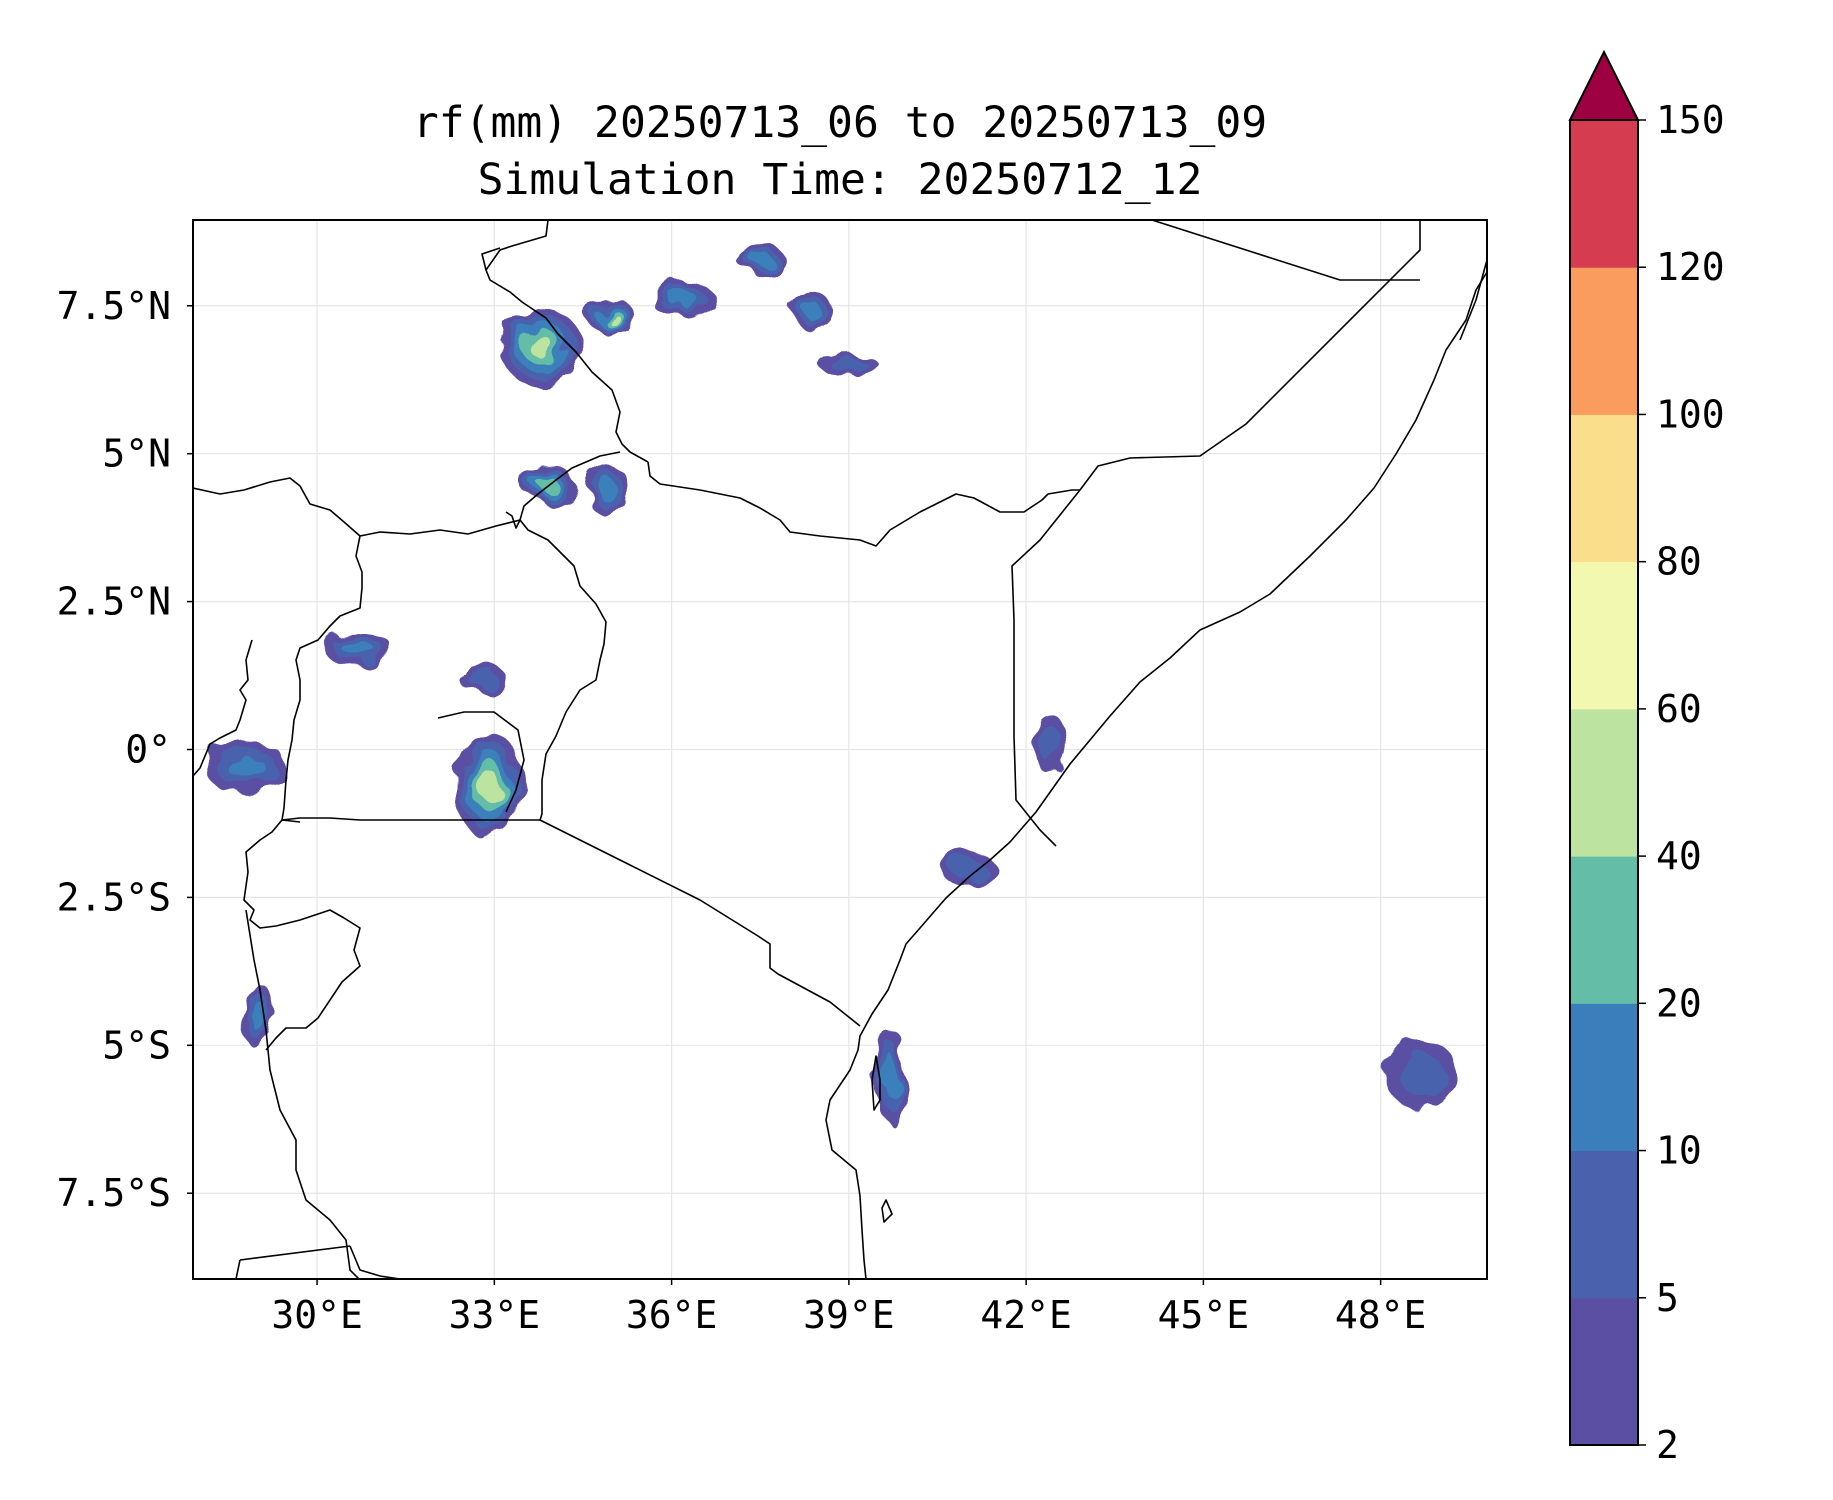 The width and height of the screenshot is (1833, 1500). I want to click on colorbar-tick-label: 120, so click(1690, 267).